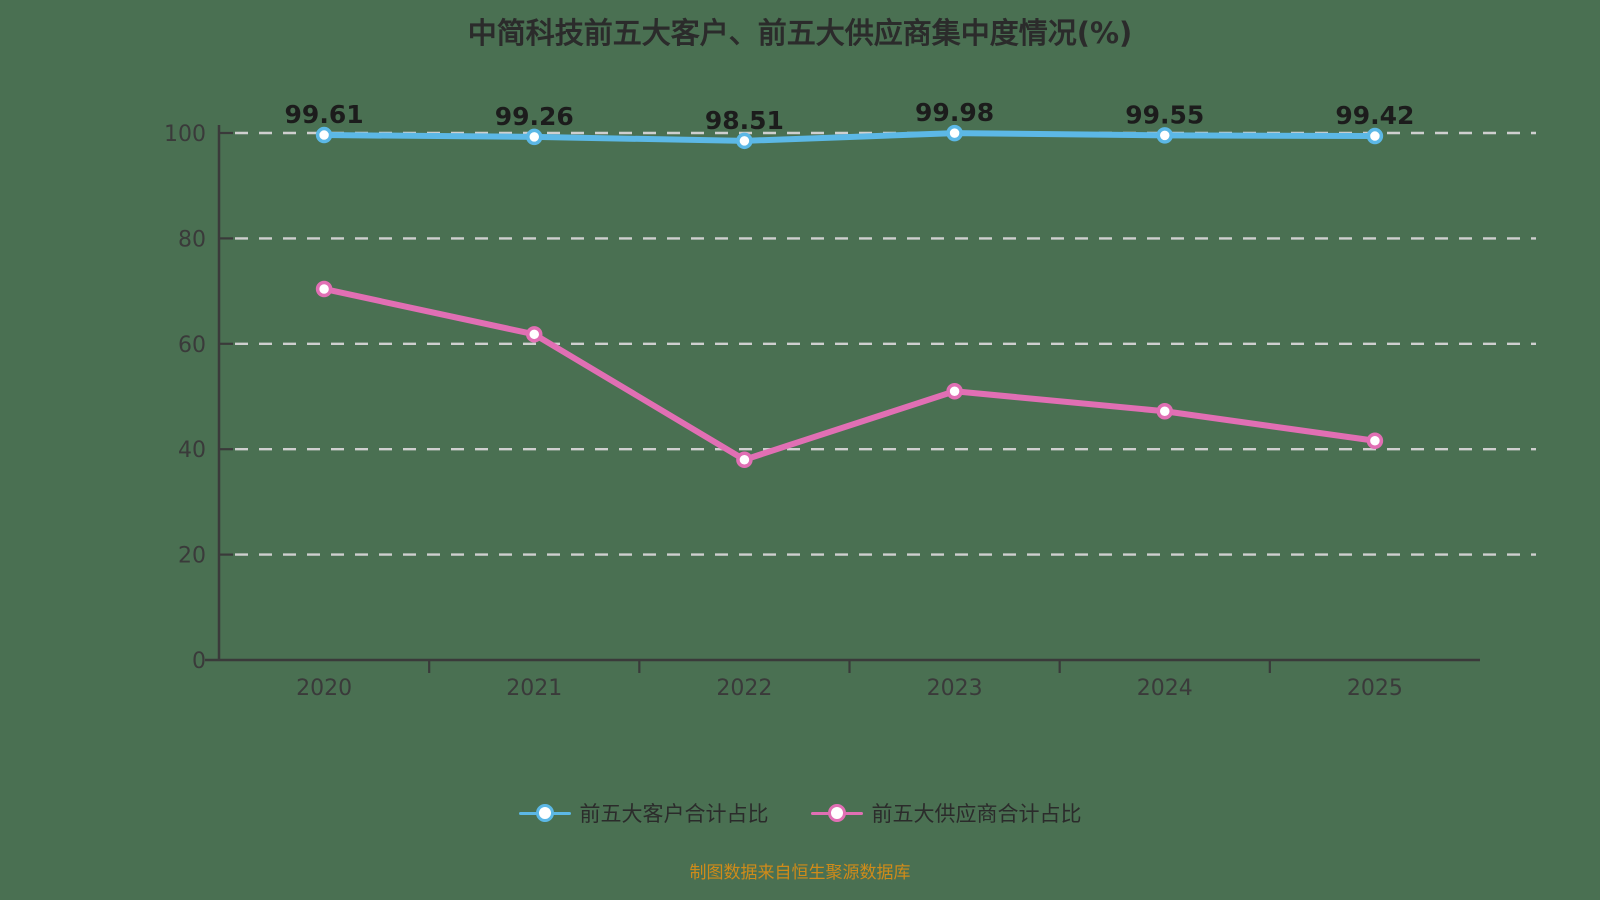  I want to click on y-axis-tick-label: 0, so click(199, 661).